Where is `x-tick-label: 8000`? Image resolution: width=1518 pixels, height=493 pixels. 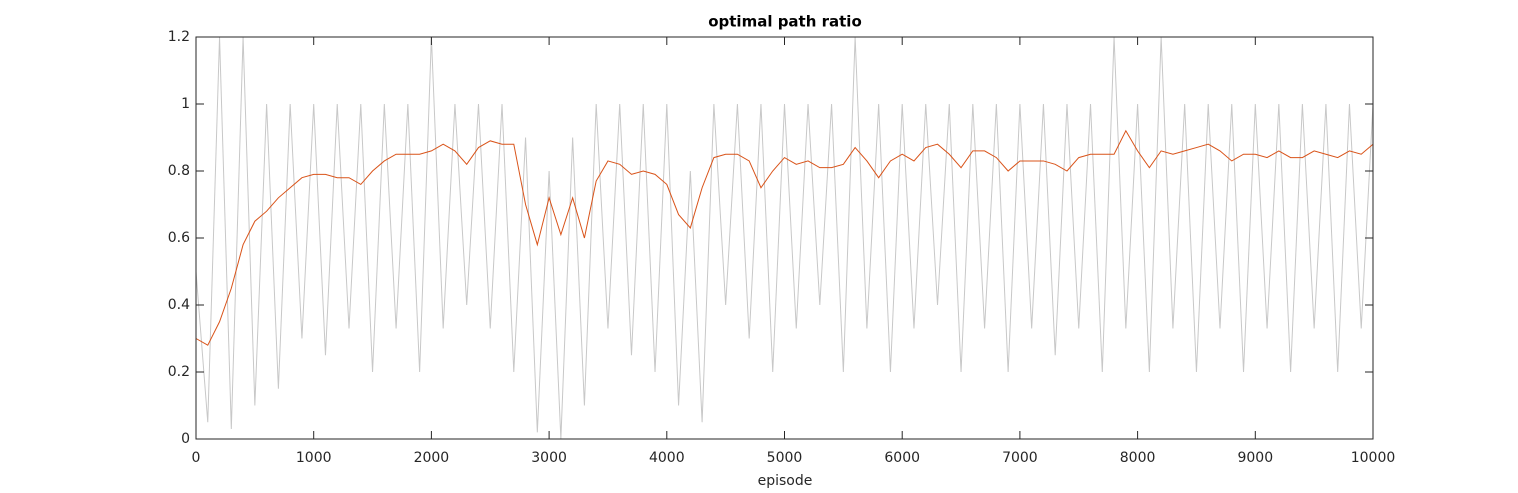 x-tick-label: 8000 is located at coordinates (1138, 458).